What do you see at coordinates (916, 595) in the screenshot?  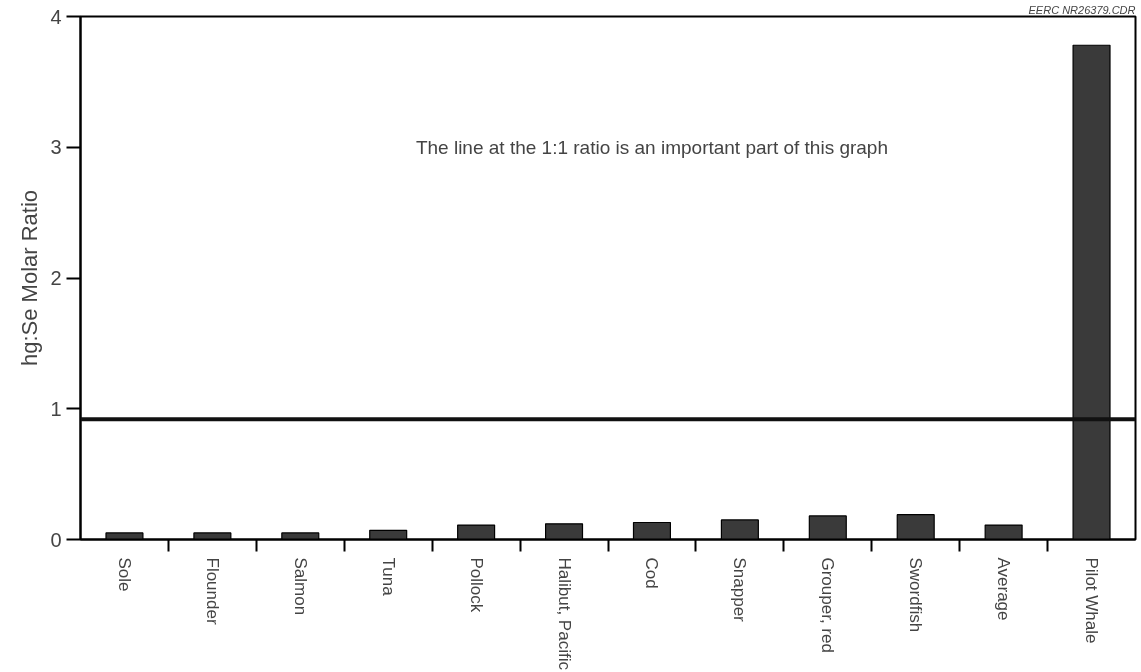 I see `x-tick-label: Swordfish` at bounding box center [916, 595].